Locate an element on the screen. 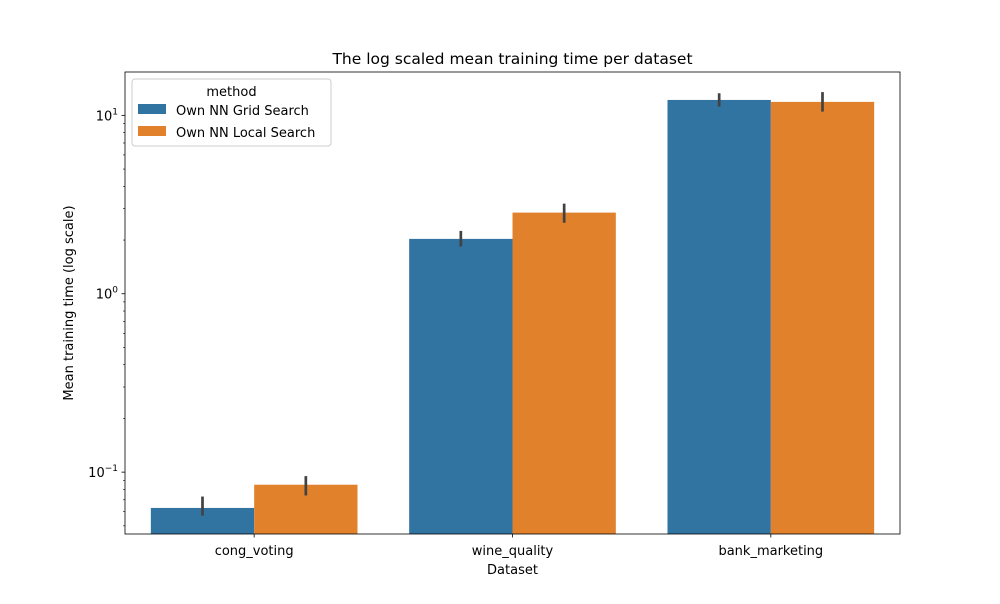  x-tick-label: bank_marketing is located at coordinates (770, 551).